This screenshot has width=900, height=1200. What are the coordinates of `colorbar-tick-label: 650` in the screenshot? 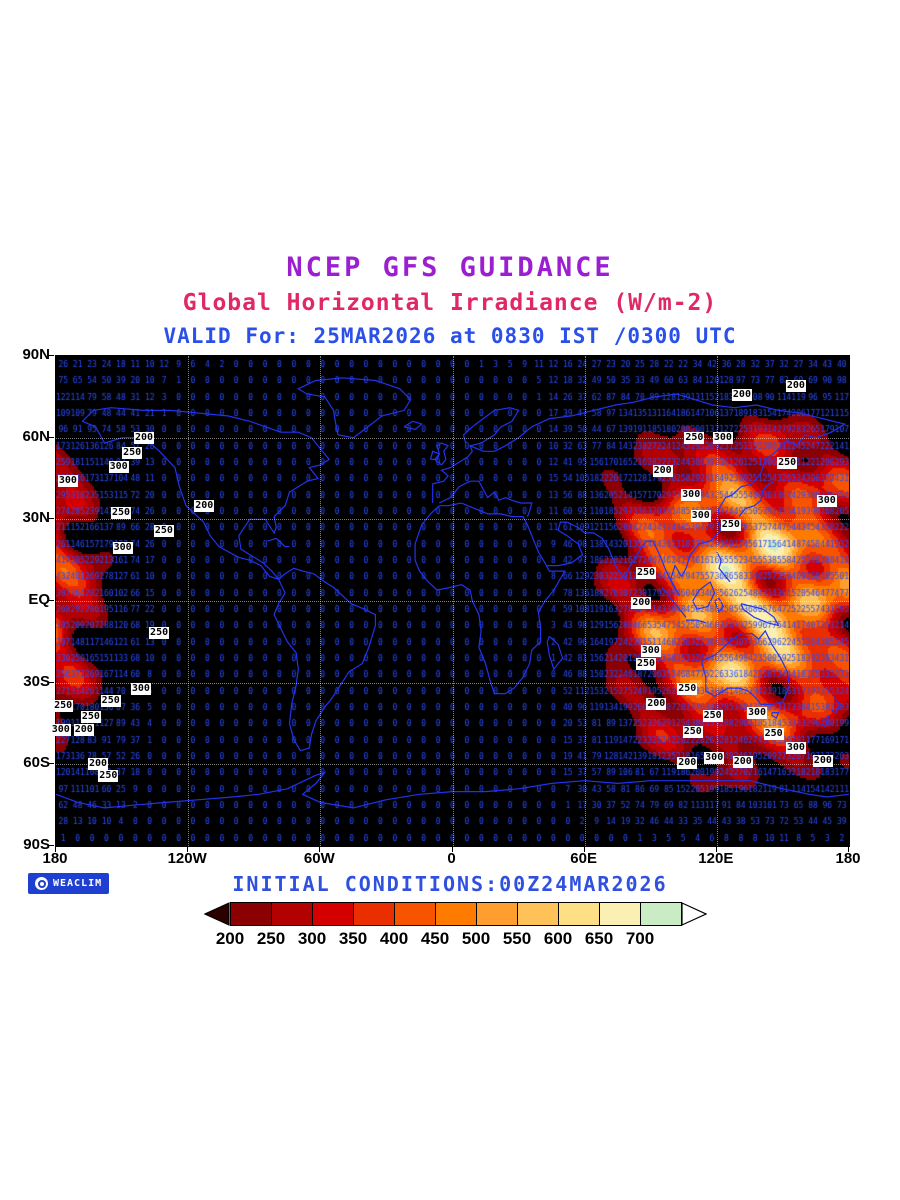 It's located at (599, 938).